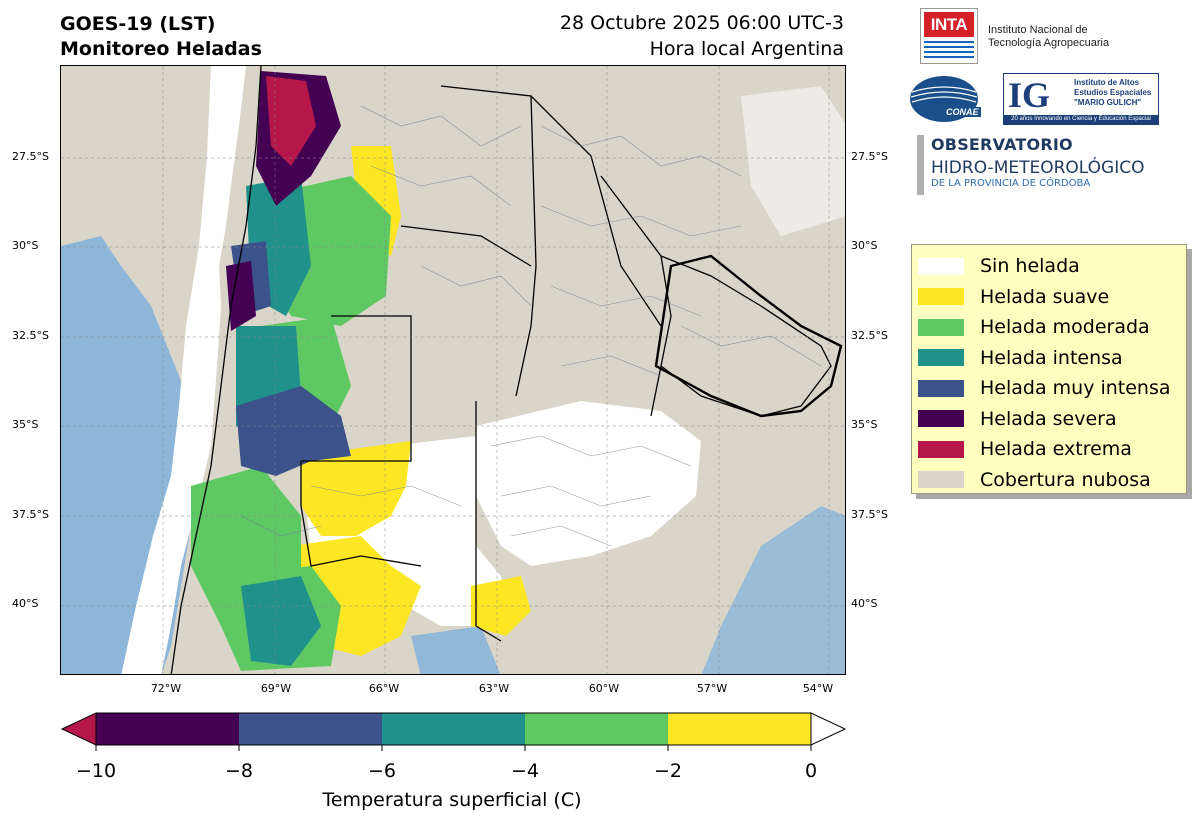 The image size is (1200, 826). I want to click on legend-label: Helada moderada, so click(1065, 327).